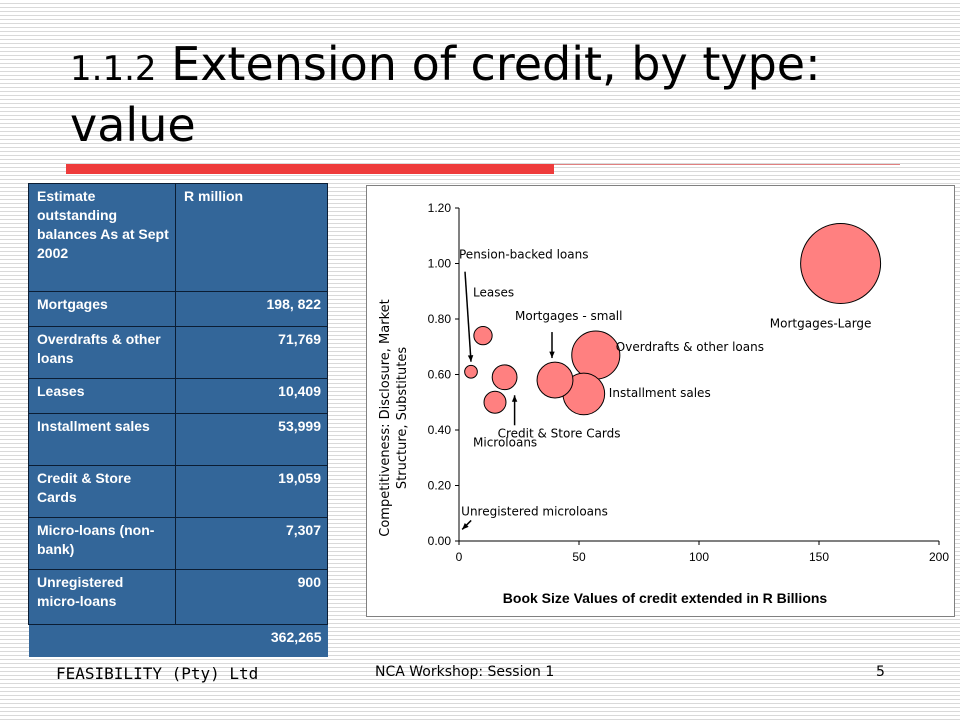  I want to click on table-cell-label: Unregistered micro-loans, so click(102, 597).